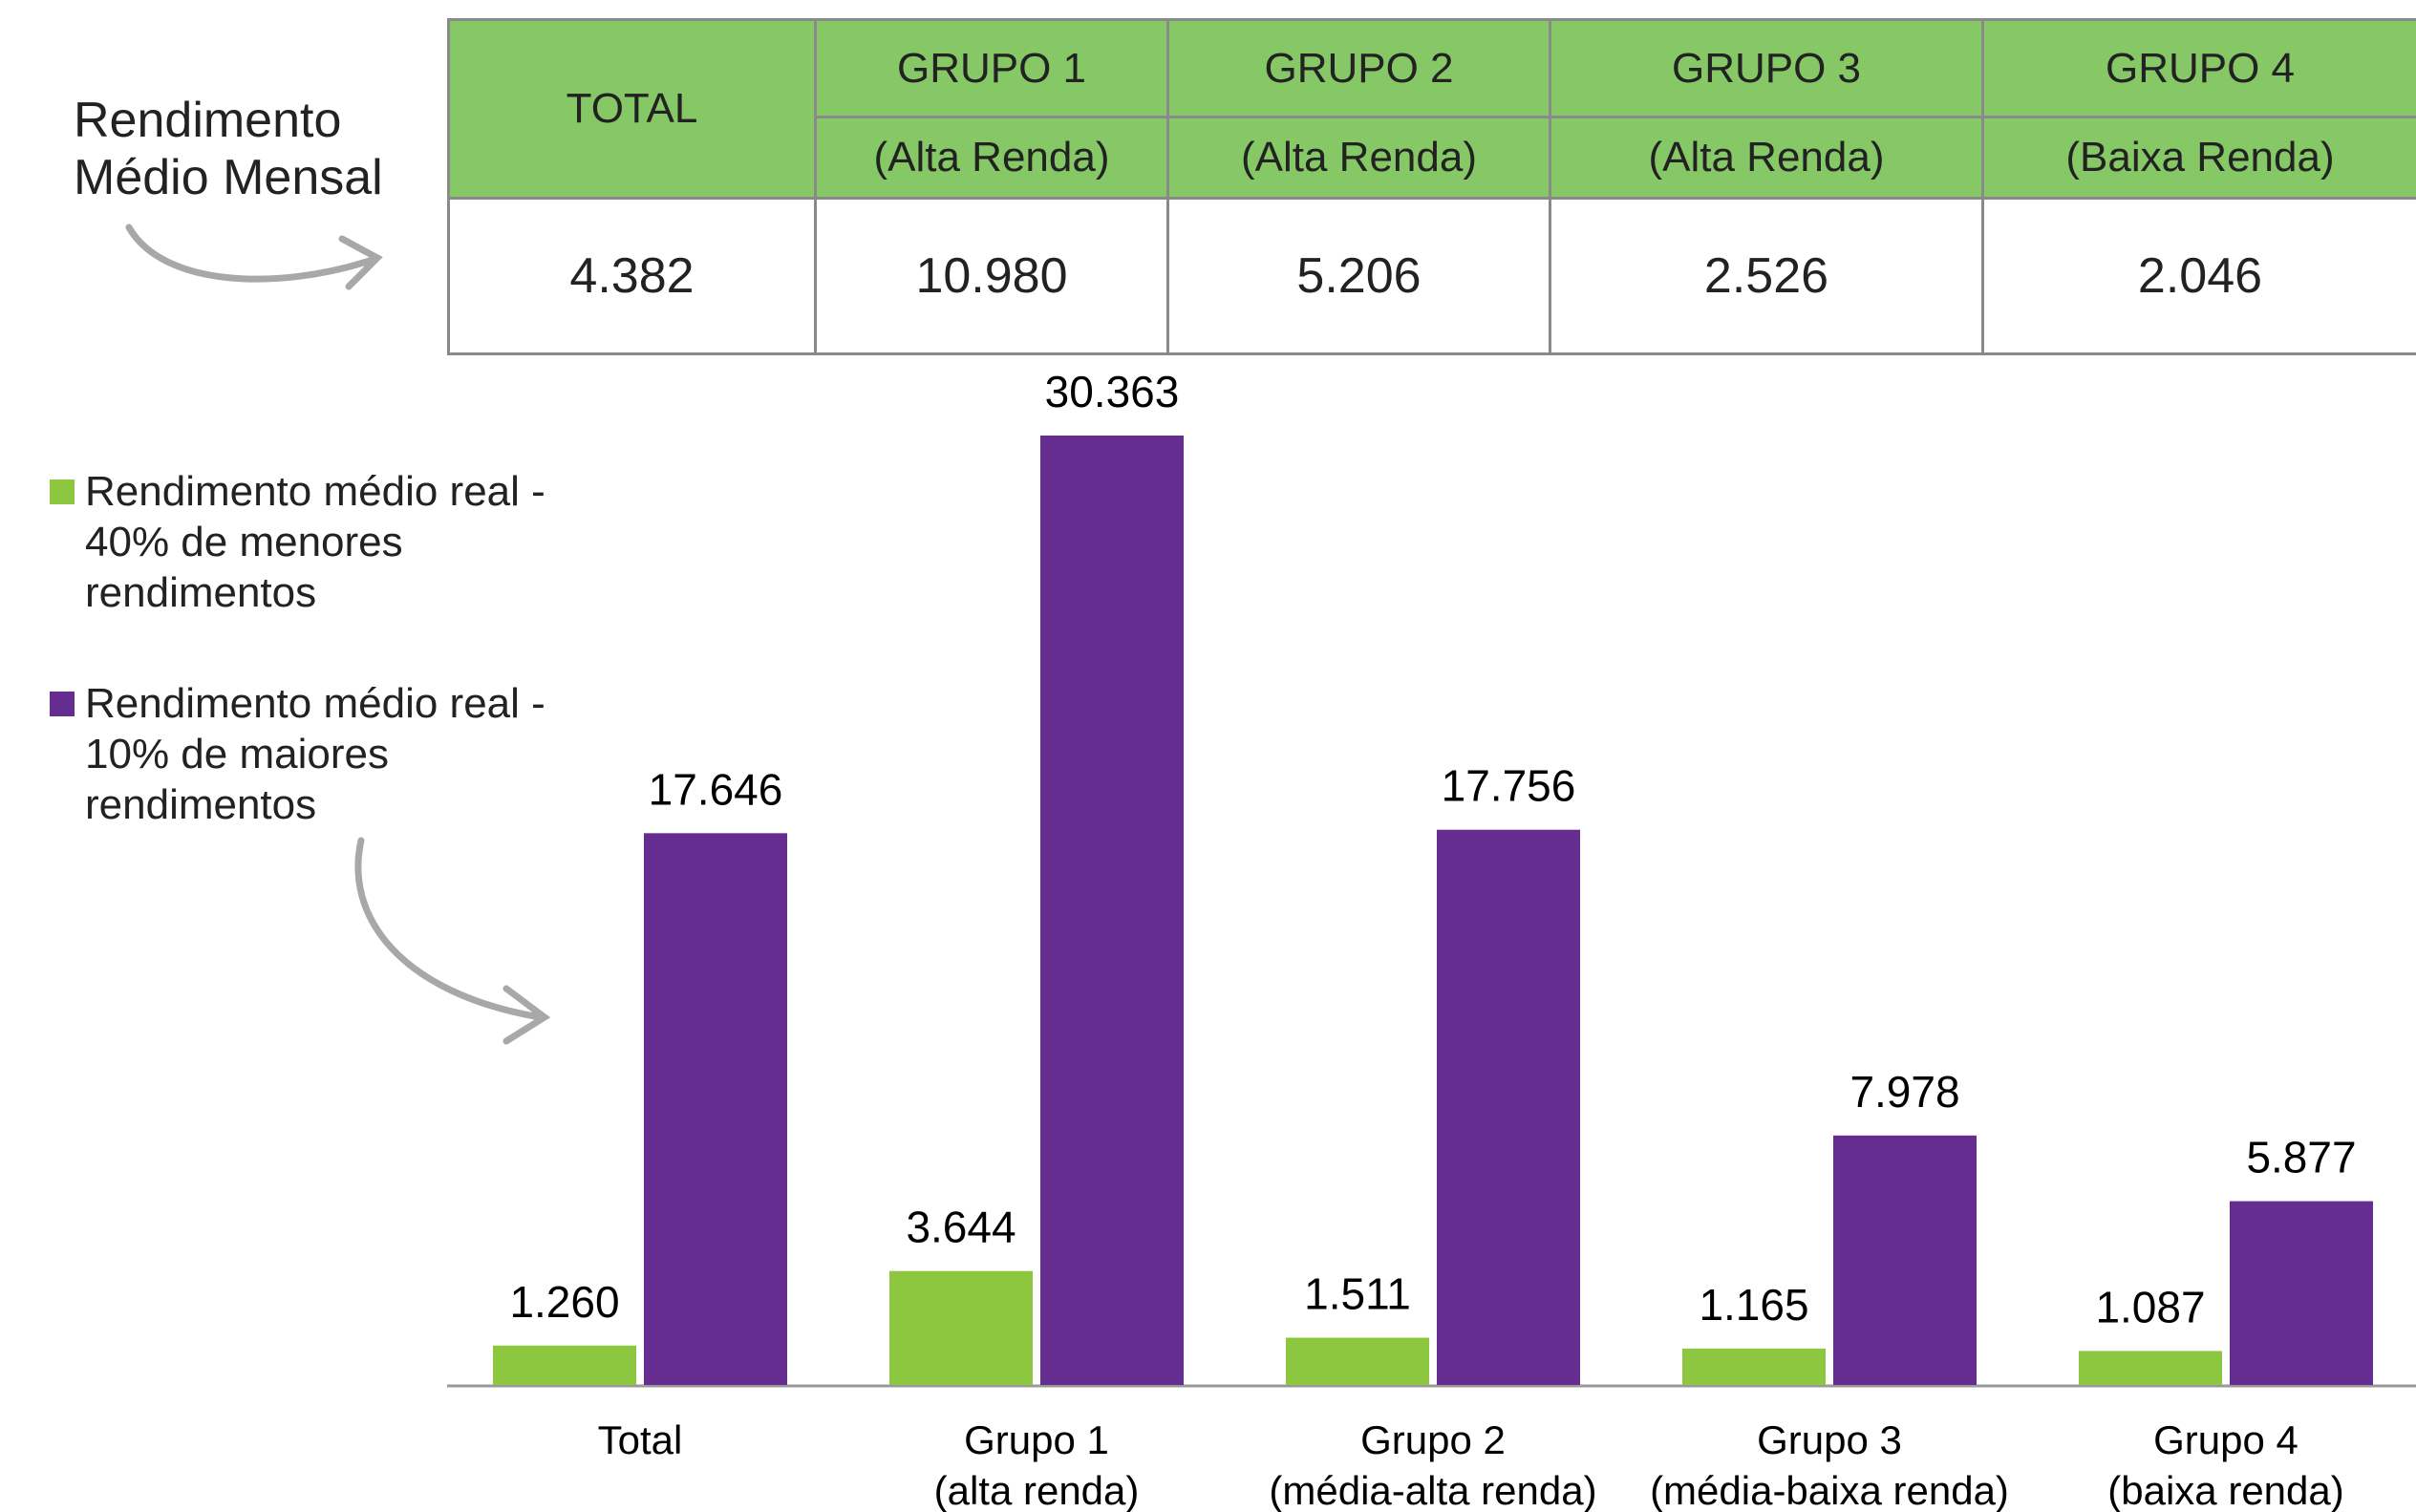 This screenshot has height=1512, width=2416. Describe the element at coordinates (2198, 68) in the screenshot. I see `header-cell: GRUPO 4` at that location.